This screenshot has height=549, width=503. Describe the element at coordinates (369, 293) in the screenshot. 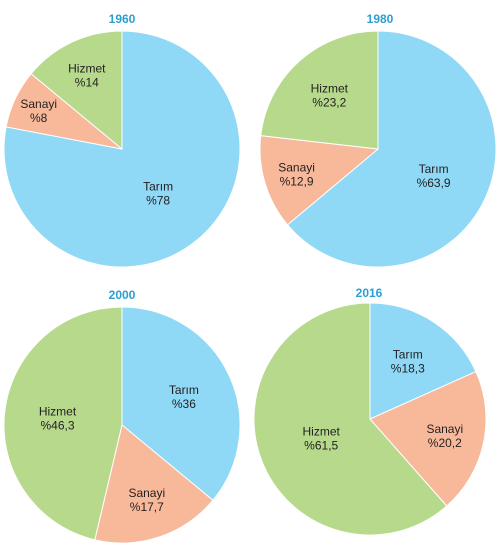

I see `chart-title: 2016` at that location.